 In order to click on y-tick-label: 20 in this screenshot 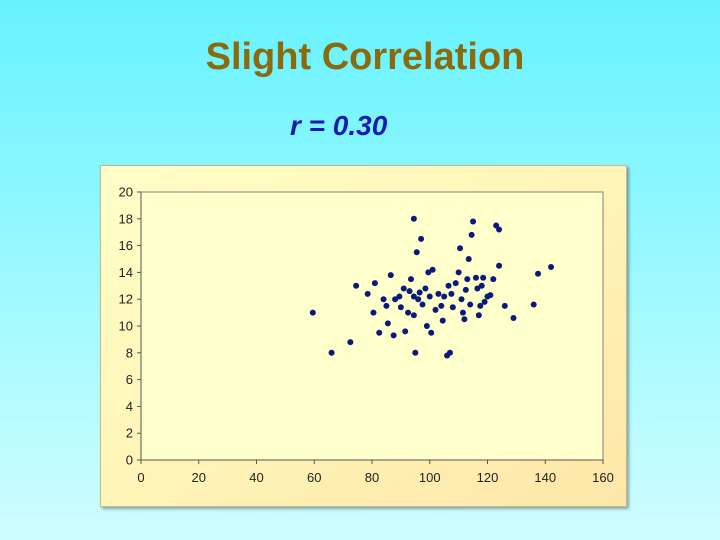, I will do `click(126, 192)`.